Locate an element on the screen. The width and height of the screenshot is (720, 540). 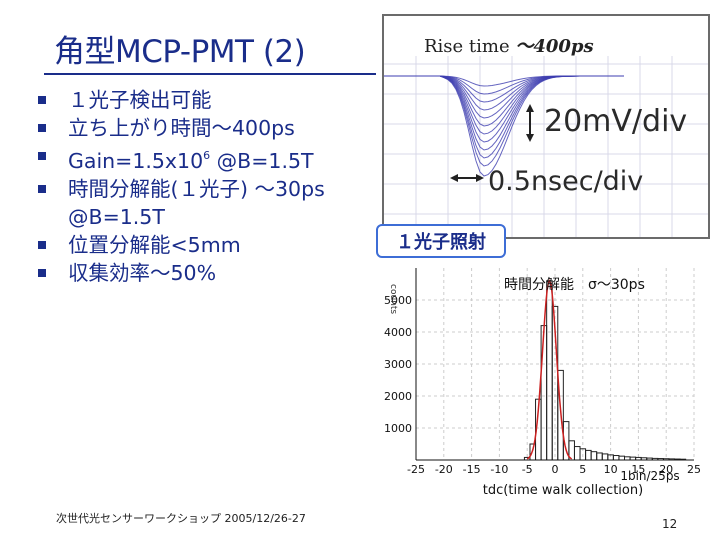
x-tick-label: -20 is located at coordinates (444, 469).